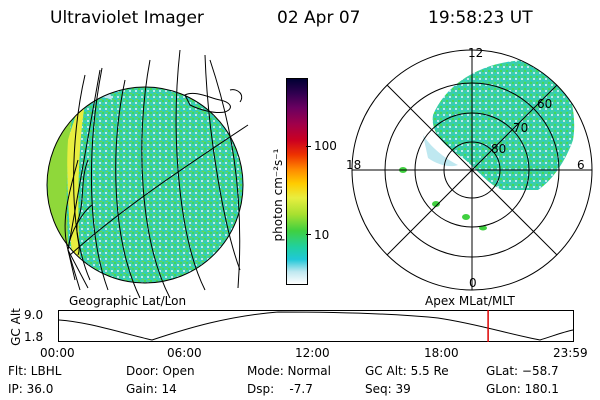 This screenshot has height=400, width=600. I want to click on timeline-xtick-0600: 06:00, so click(184, 353).